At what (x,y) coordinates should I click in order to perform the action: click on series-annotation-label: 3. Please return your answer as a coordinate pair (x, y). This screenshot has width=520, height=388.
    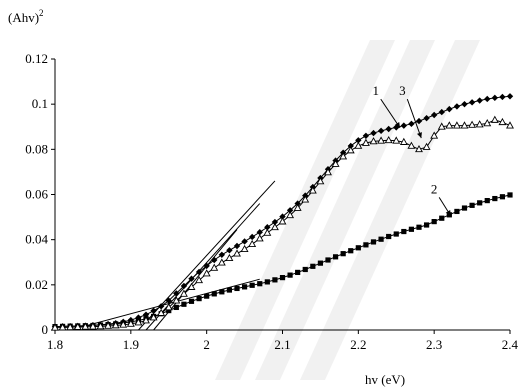
    Looking at the image, I should click on (402, 90).